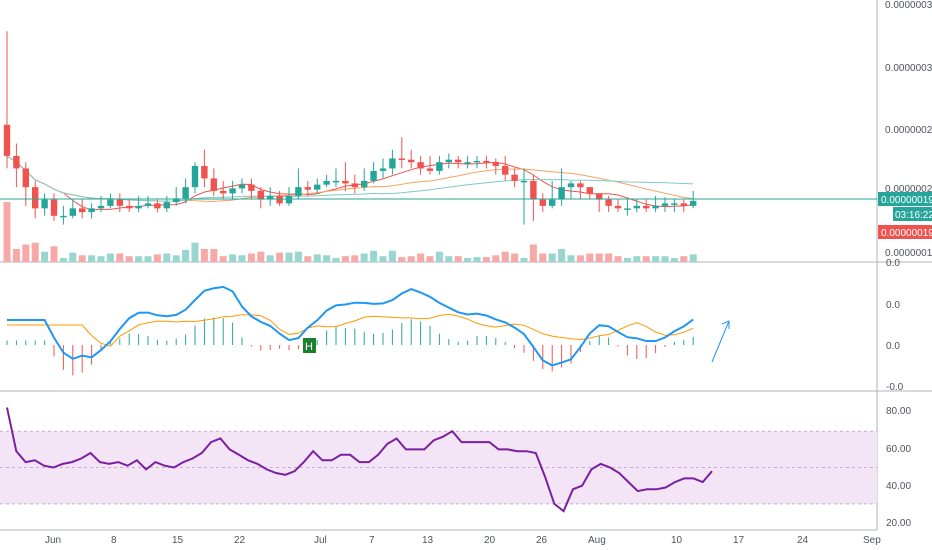 This screenshot has width=932, height=550. Describe the element at coordinates (350, 183) in the screenshot. I see `ma-line-fast` at that location.